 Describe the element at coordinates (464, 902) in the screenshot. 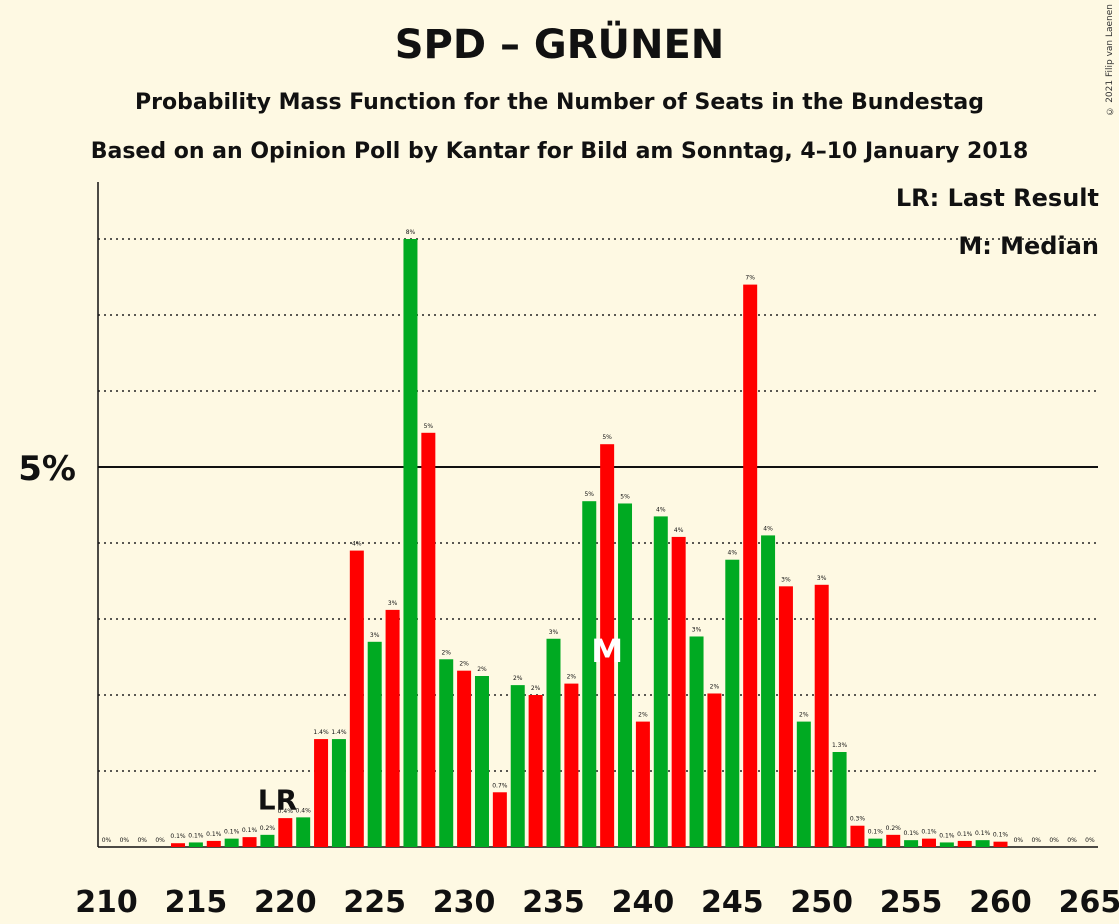

I see `x-tick-label: 230` at that location.